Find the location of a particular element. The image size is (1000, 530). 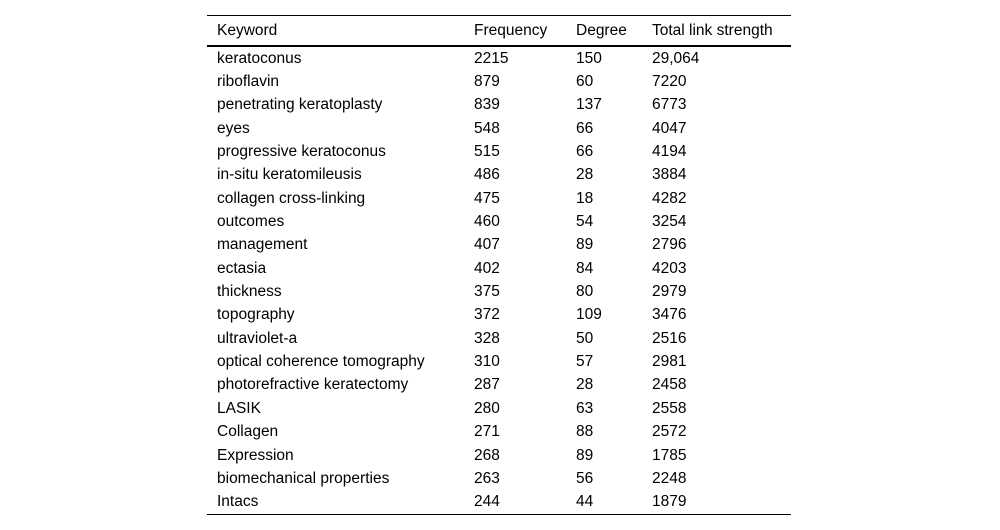

keyword-cell: LASIK is located at coordinates (239, 408).